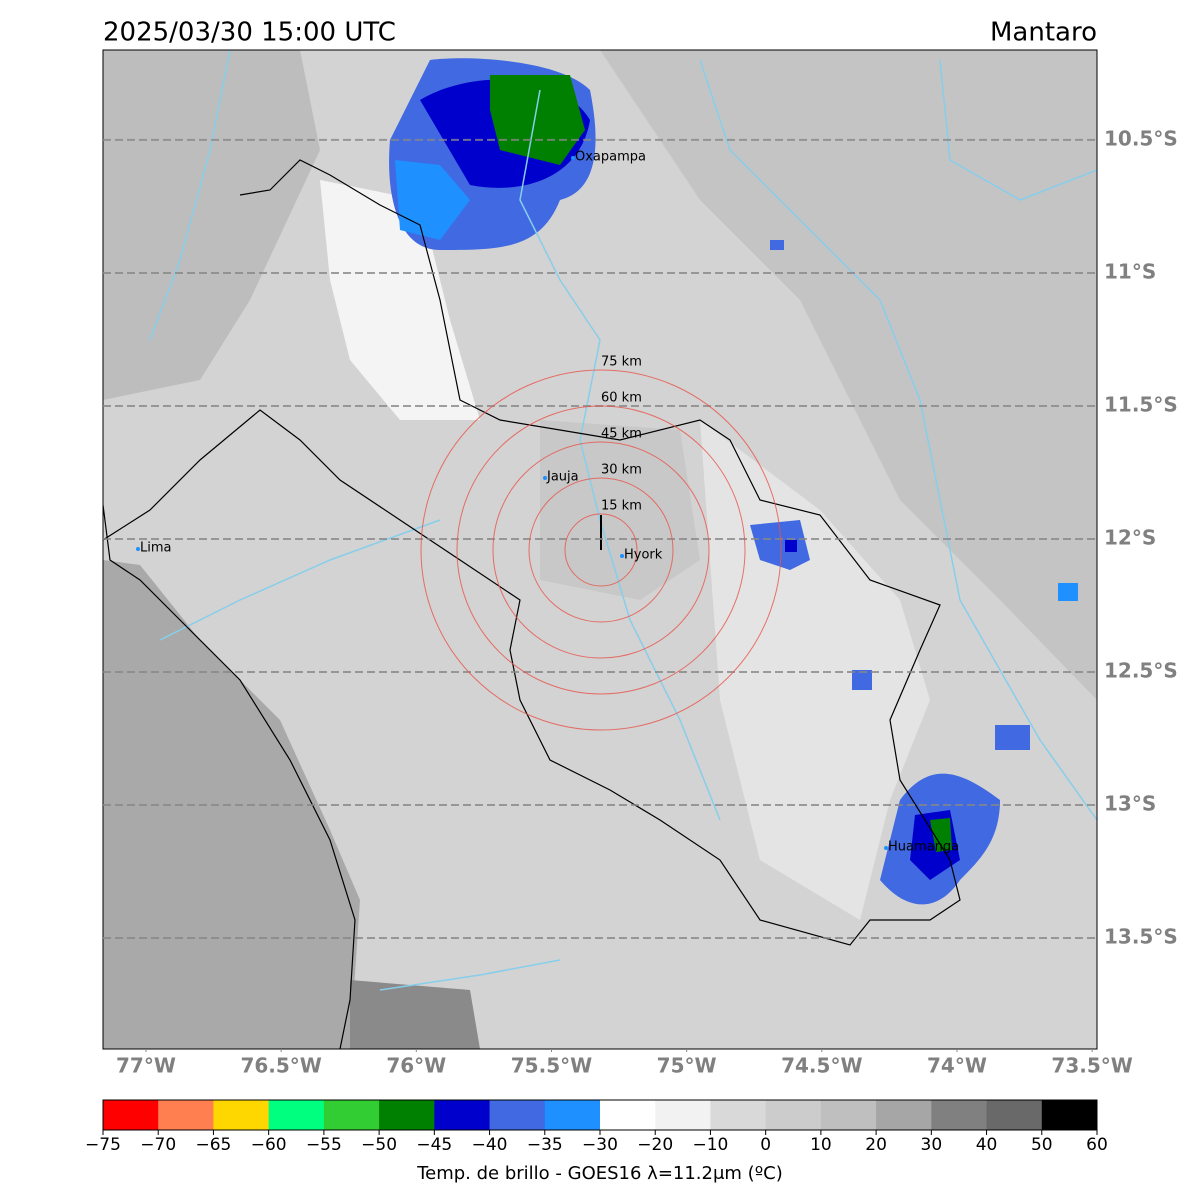 Image resolution: width=1200 pixels, height=1204 pixels. Describe the element at coordinates (923, 847) in the screenshot. I see `city-label: Huamanga` at that location.